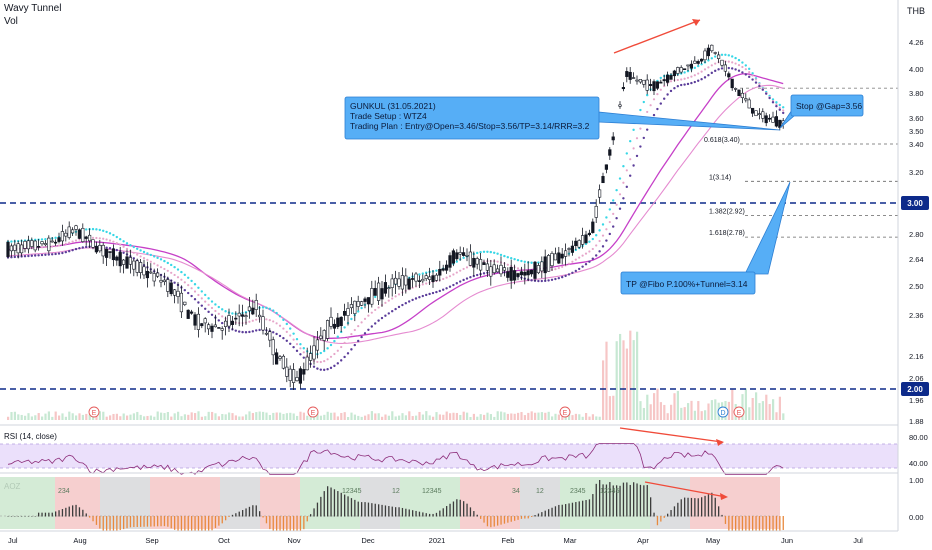 Image resolution: width=932 pixels, height=550 pixels. Describe the element at coordinates (388, 116) in the screenshot. I see `setup-callout-line: Trade Setup : WTZ4` at that location.